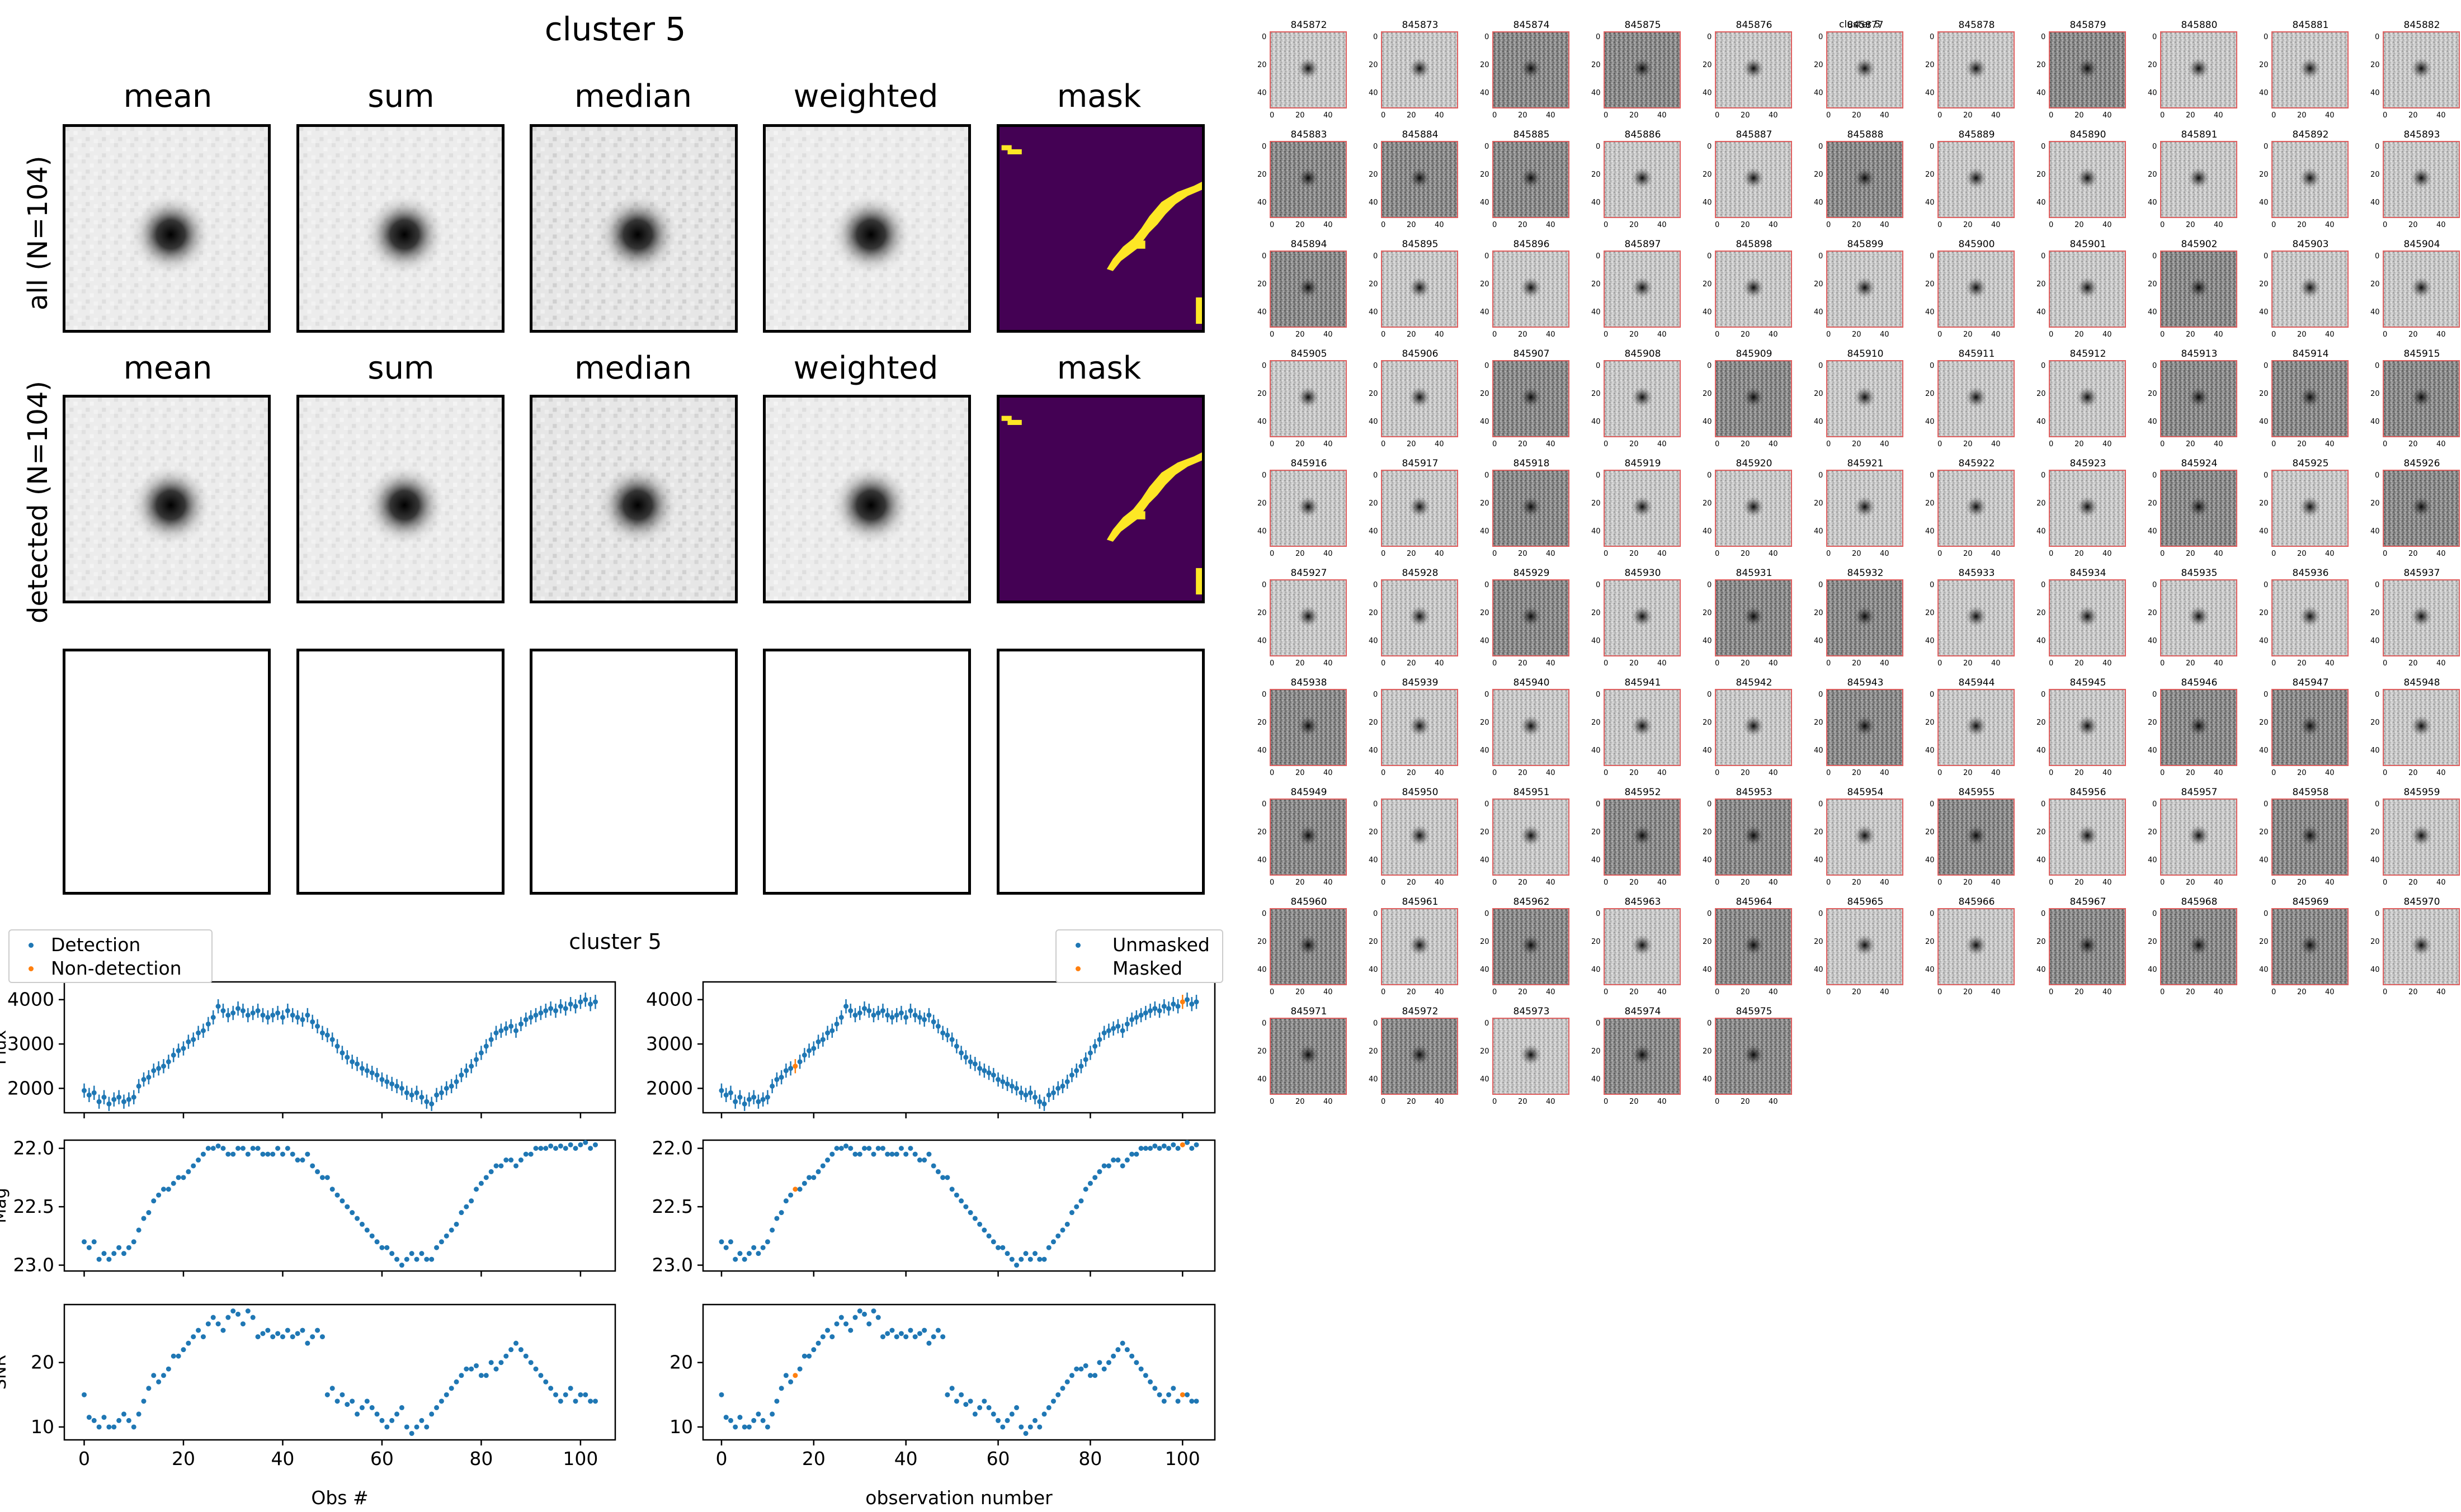  What do you see at coordinates (1642, 682) in the screenshot?
I see `thumbnail-id-label: 845941` at bounding box center [1642, 682].